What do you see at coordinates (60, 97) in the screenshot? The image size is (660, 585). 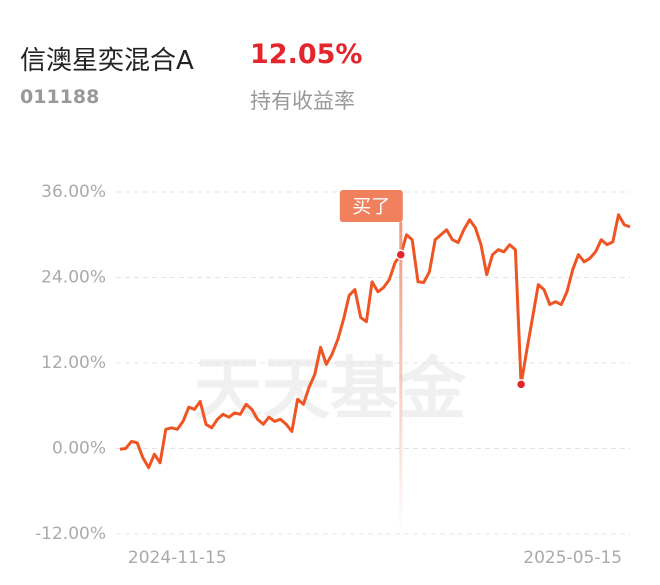 I see `fund-code: 011188` at bounding box center [60, 97].